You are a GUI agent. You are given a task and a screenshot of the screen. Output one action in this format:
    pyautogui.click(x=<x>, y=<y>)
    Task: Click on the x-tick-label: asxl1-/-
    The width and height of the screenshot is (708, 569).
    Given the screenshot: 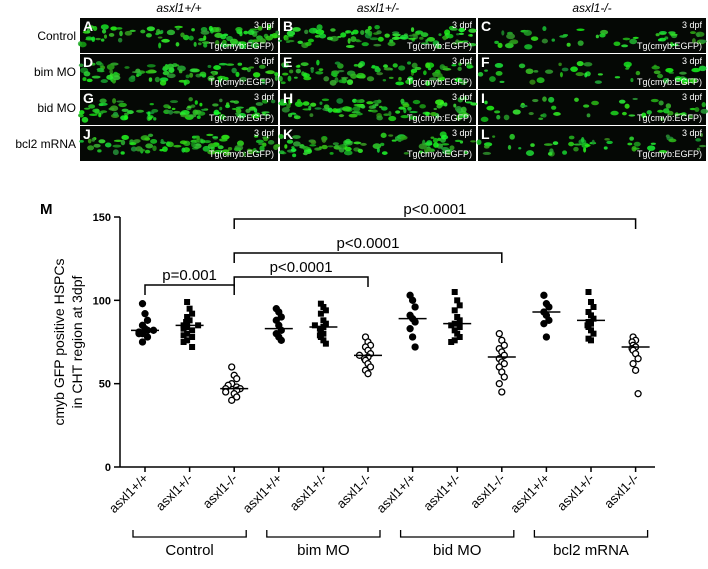 What is the action you would take?
    pyautogui.click(x=220, y=491)
    